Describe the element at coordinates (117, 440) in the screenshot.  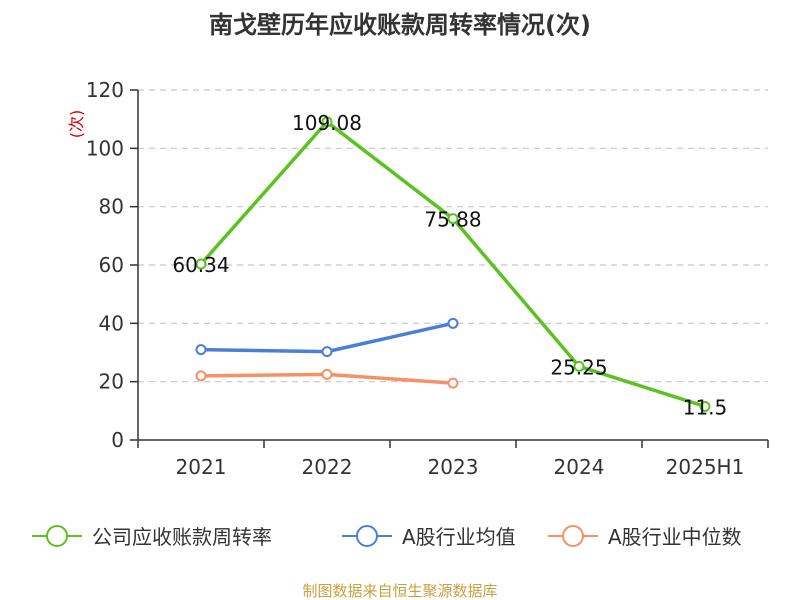
I see `y-tick-label: 0` at that location.